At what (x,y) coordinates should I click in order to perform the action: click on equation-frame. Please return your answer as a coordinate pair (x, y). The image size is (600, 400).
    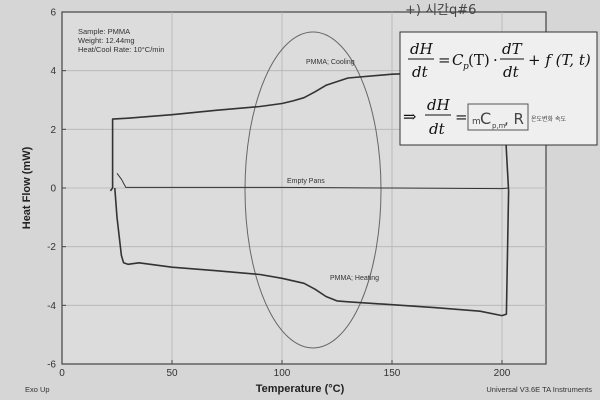
    Looking at the image, I should click on (498, 88).